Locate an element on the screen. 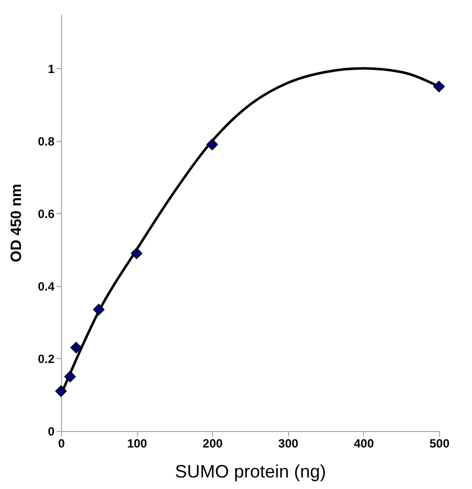 Image resolution: width=472 pixels, height=489 pixels. x-tick-label: 500 is located at coordinates (439, 443).